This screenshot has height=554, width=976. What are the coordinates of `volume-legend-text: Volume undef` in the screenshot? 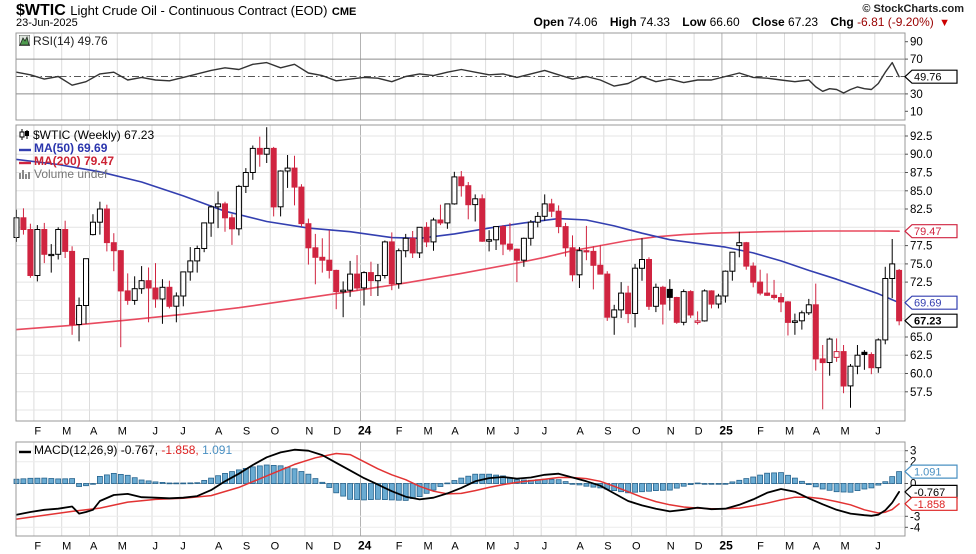 It's located at (71, 174).